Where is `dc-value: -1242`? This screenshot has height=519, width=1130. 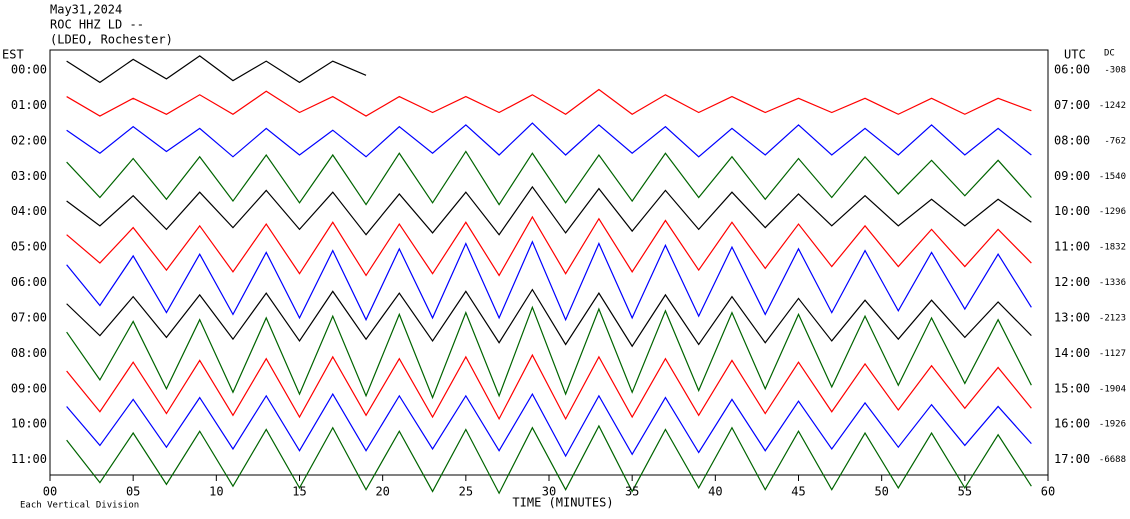
dc-value: -1242 is located at coordinates (1112, 106).